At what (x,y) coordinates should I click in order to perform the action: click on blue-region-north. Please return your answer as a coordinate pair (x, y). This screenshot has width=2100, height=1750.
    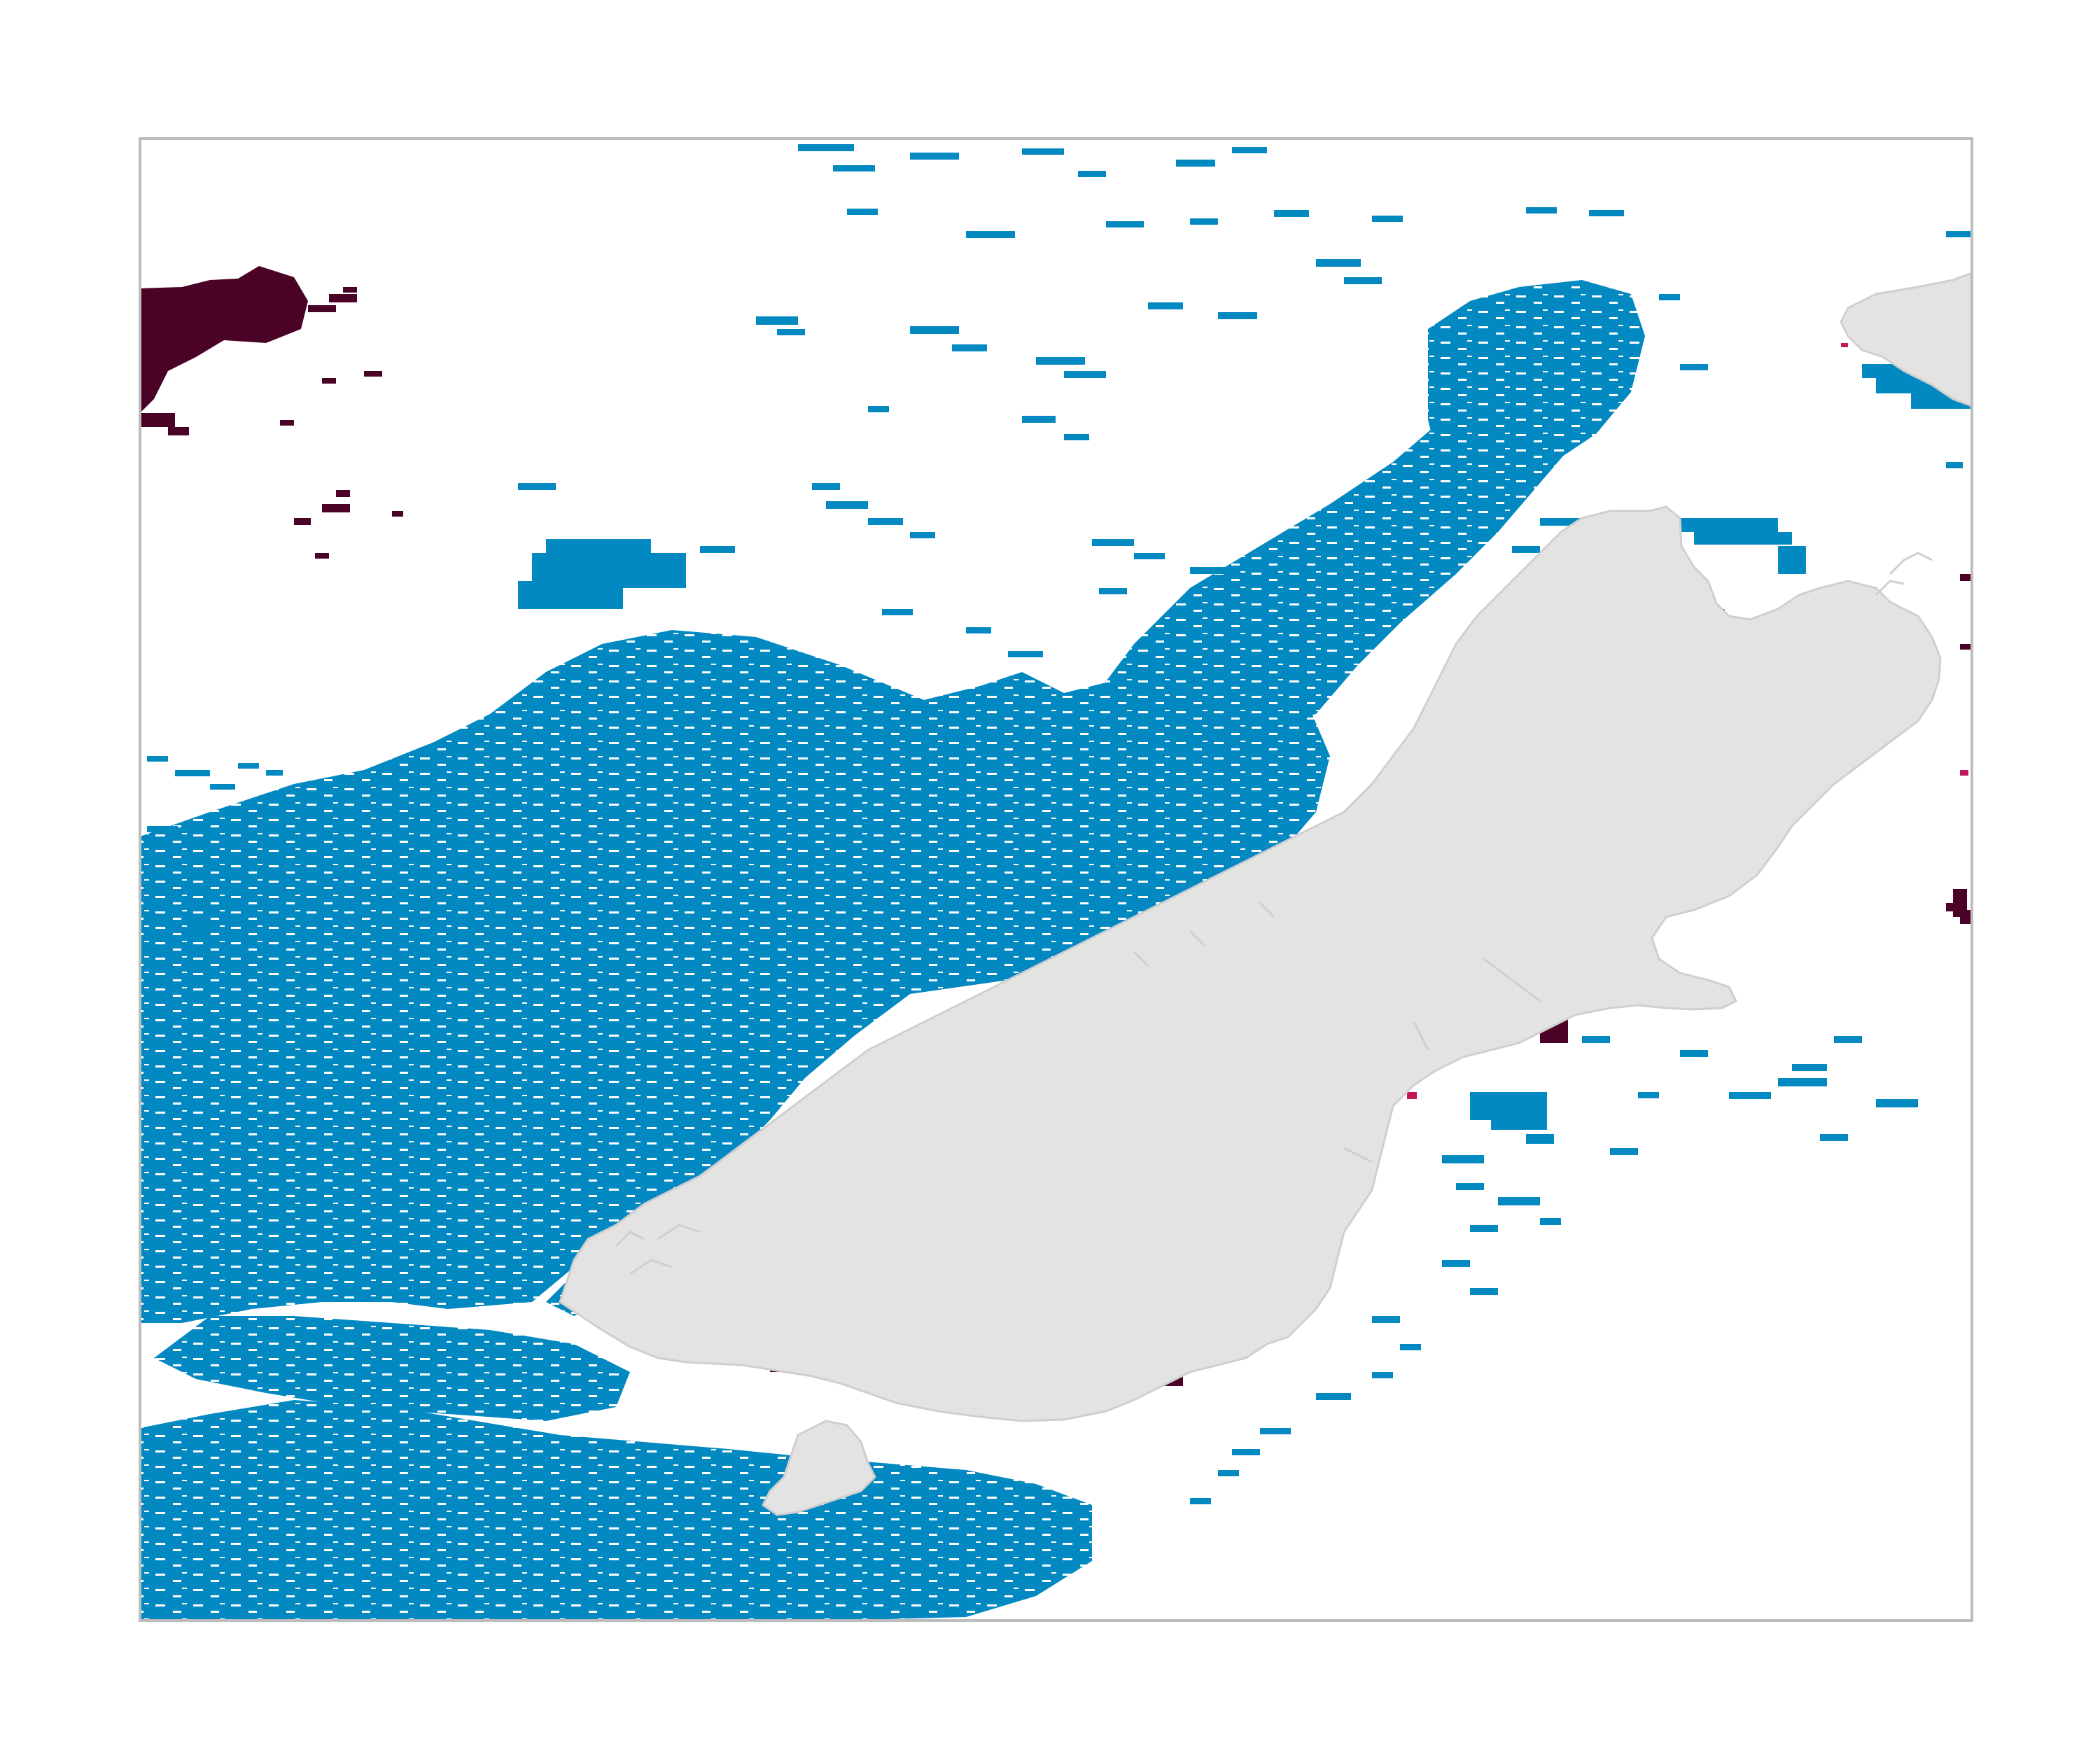
    Looking at the image, I should click on (1536, 392).